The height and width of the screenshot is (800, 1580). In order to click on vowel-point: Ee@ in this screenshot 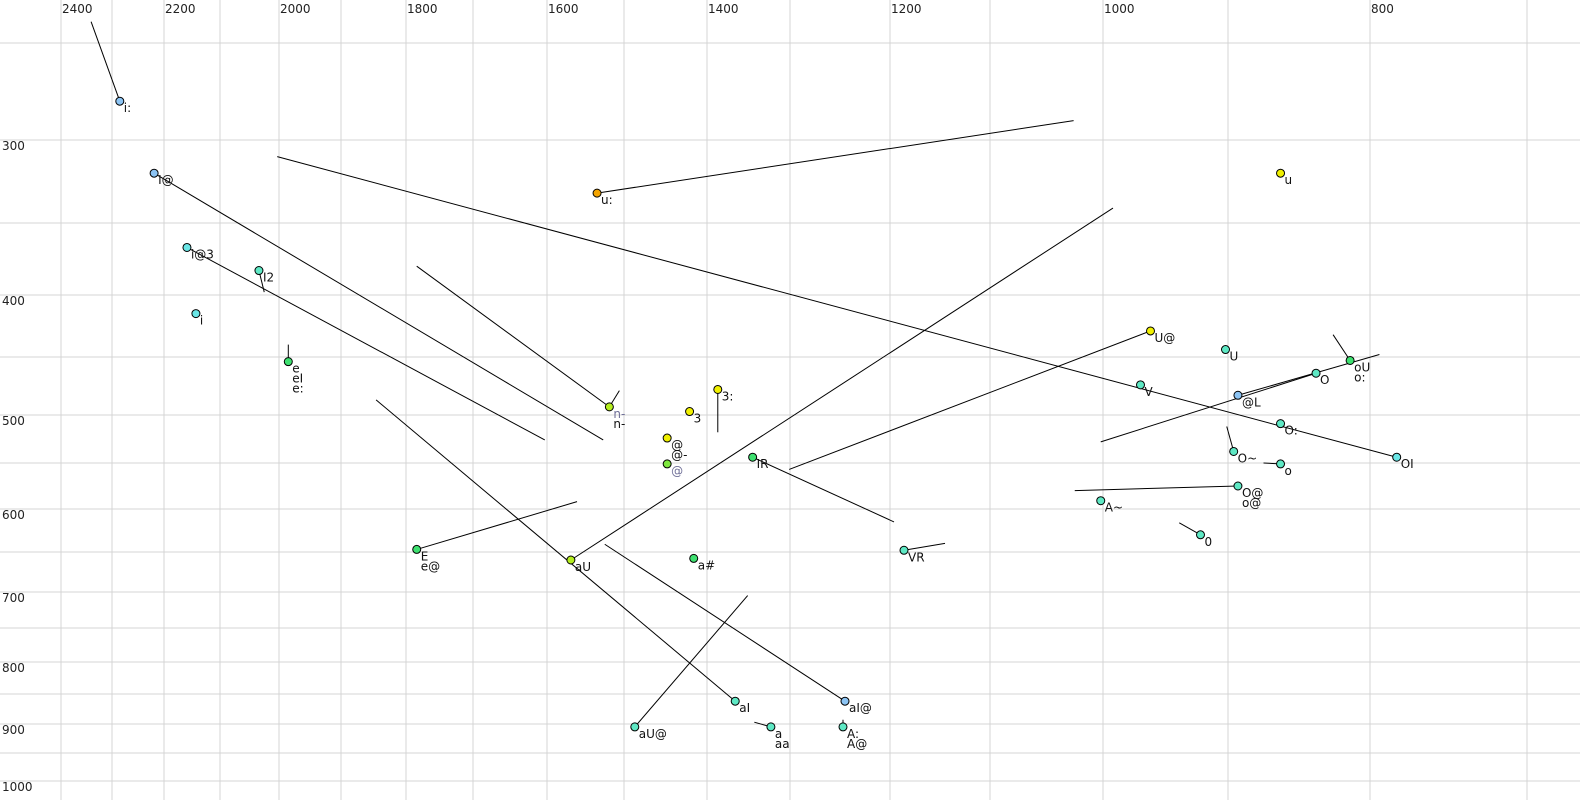, I will do `click(426, 558)`.